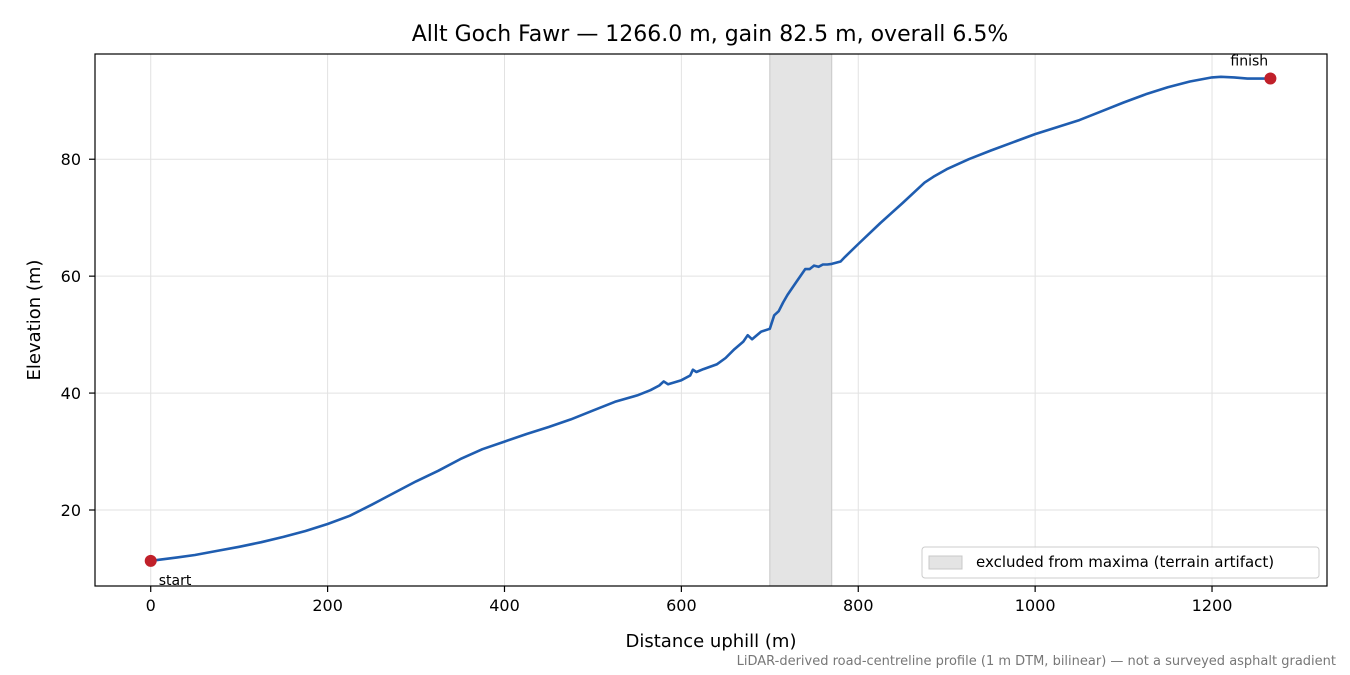  Describe the element at coordinates (150, 560) in the screenshot. I see `start-marker` at that location.